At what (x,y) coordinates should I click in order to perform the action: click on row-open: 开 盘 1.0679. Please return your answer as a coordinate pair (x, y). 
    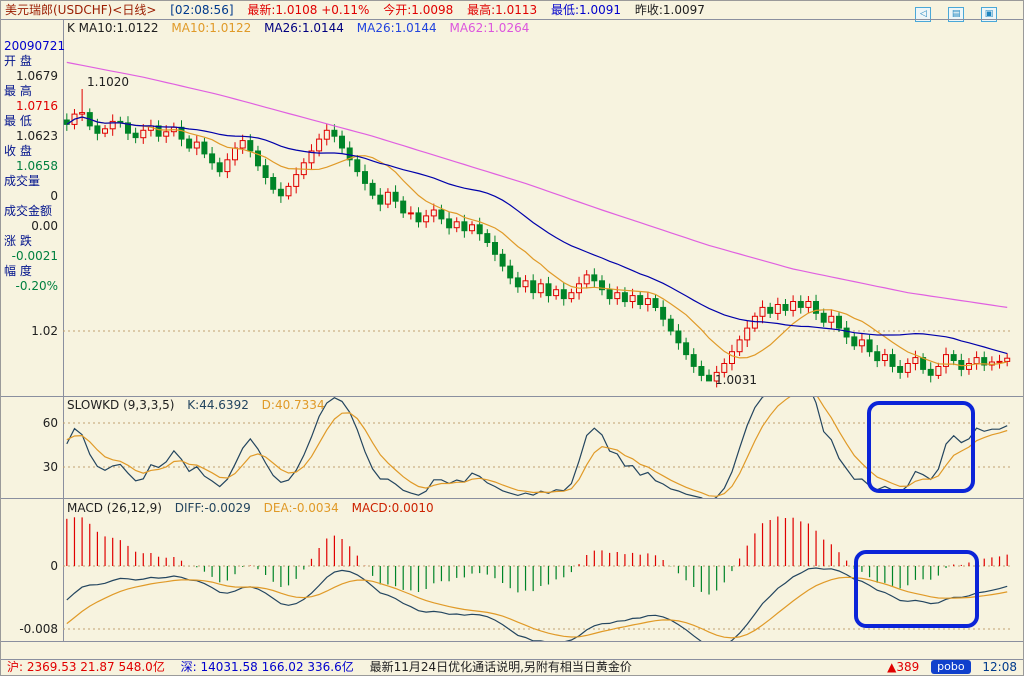
    Looking at the image, I should click on (31, 68).